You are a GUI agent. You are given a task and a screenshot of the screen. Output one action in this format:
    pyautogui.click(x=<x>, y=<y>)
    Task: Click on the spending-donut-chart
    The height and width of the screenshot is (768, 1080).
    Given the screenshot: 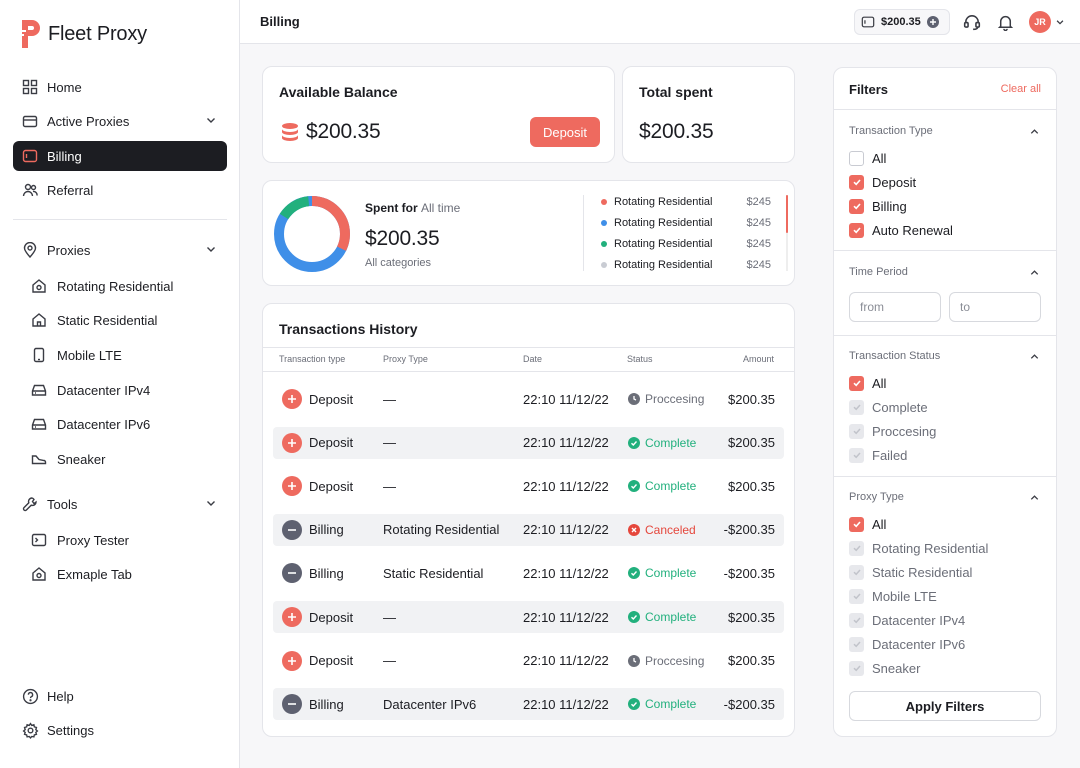 What is the action you would take?
    pyautogui.click(x=312, y=234)
    